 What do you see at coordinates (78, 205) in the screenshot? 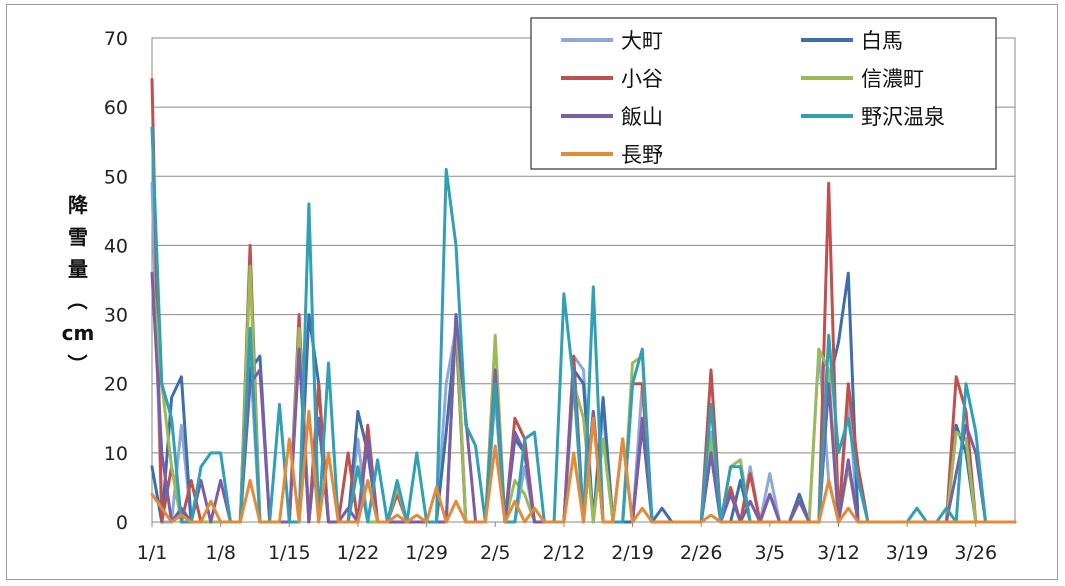
I see `y-axis-label-char: 降` at bounding box center [78, 205].